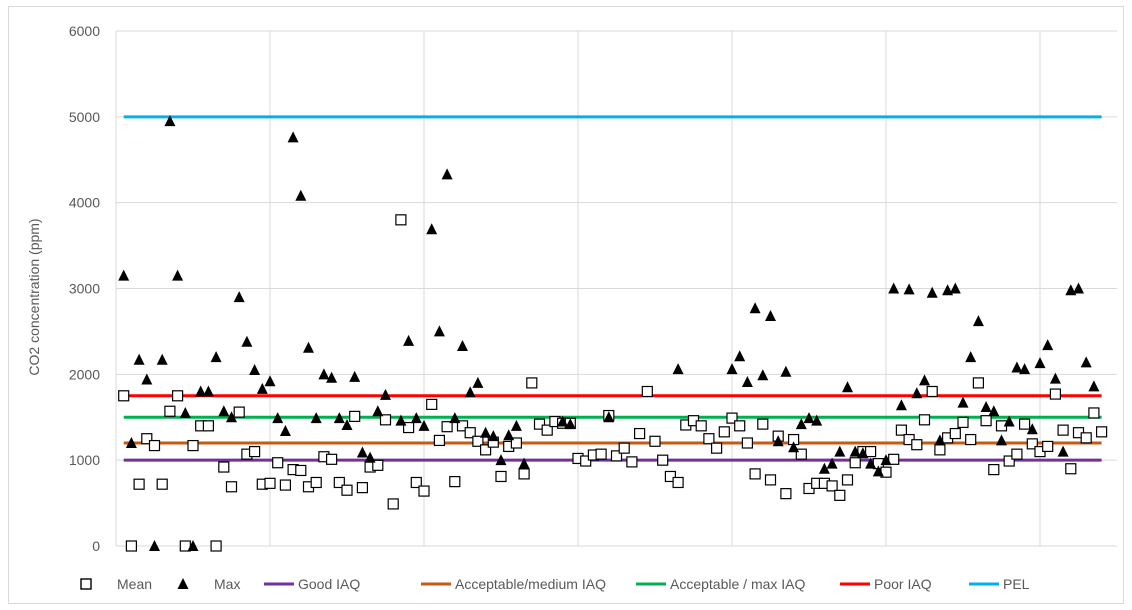 The height and width of the screenshot is (610, 1132). What do you see at coordinates (530, 584) in the screenshot?
I see `legend-label: Acceptable/medium IAQ` at bounding box center [530, 584].